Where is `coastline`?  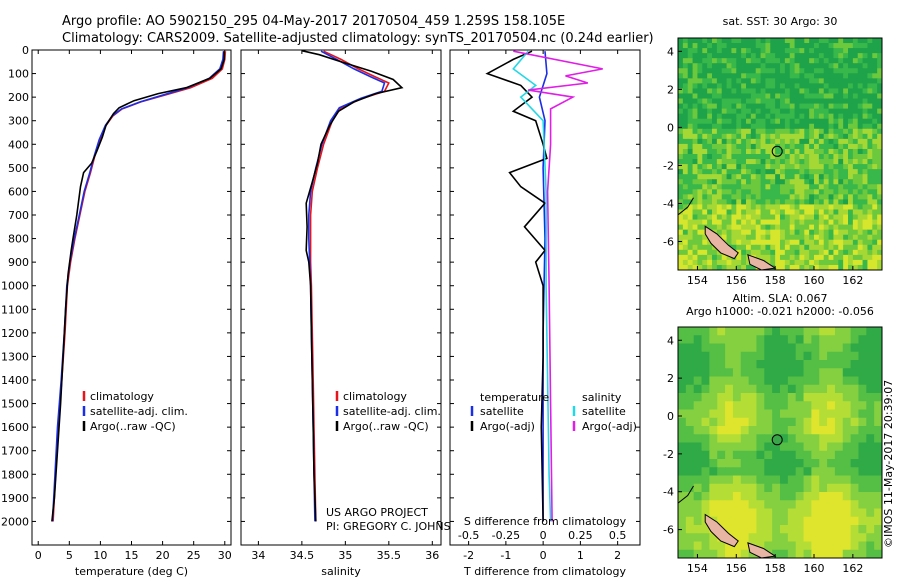
coastline is located at coordinates (685, 494).